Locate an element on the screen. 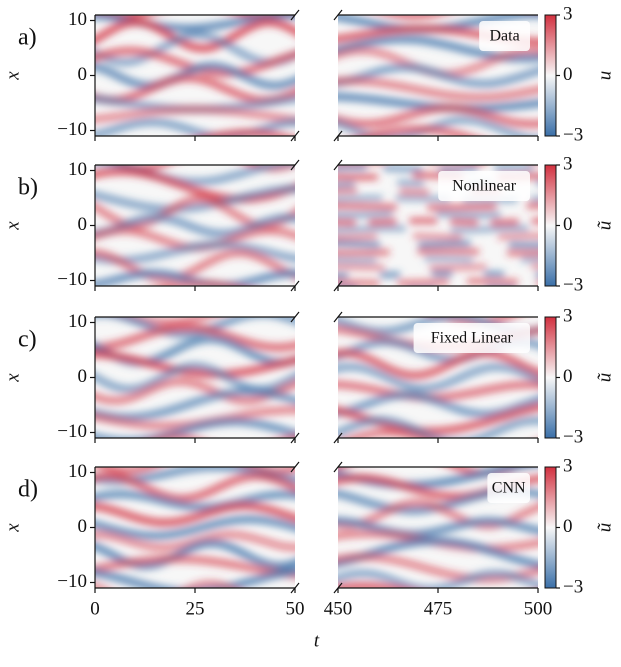  annotation: CNN is located at coordinates (509, 488).